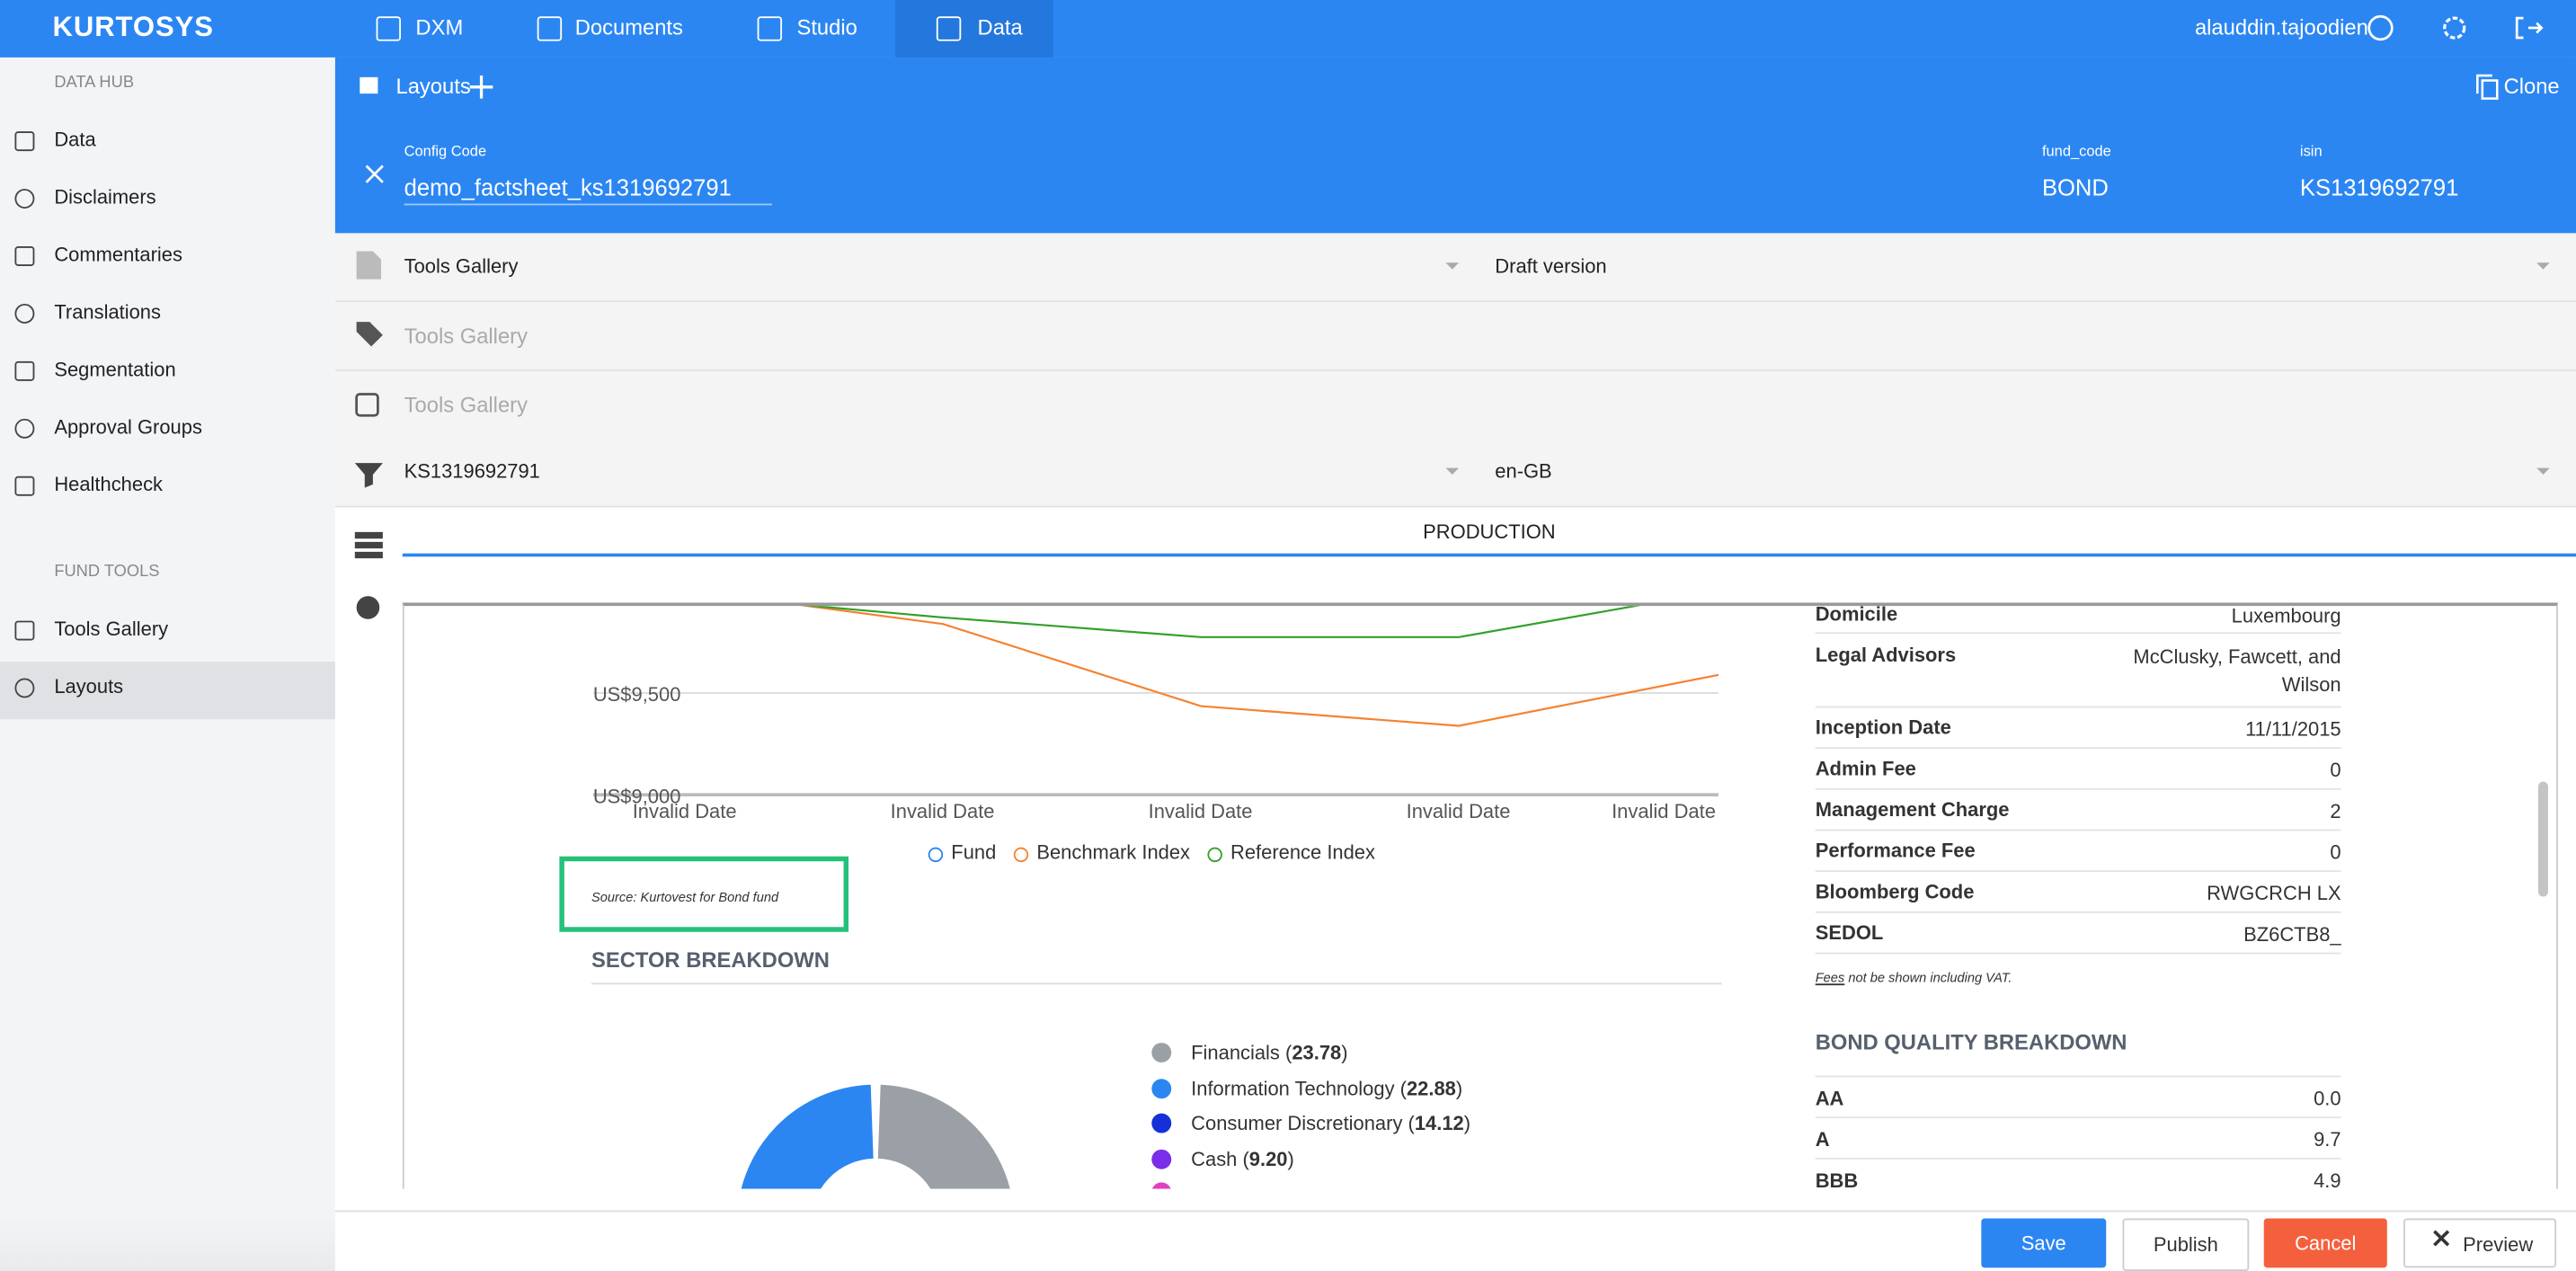 The width and height of the screenshot is (2576, 1271). Describe the element at coordinates (1293, 1088) in the screenshot. I see `sector-name: Information Technology` at that location.